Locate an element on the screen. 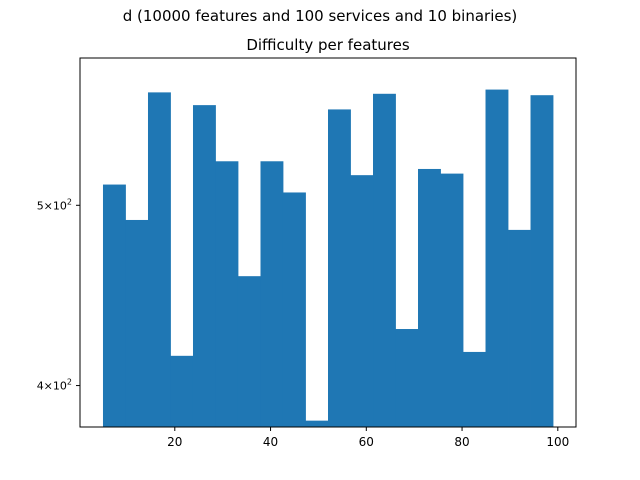 Image resolution: width=640 pixels, height=480 pixels. x-tick-label: 20 is located at coordinates (174, 442).